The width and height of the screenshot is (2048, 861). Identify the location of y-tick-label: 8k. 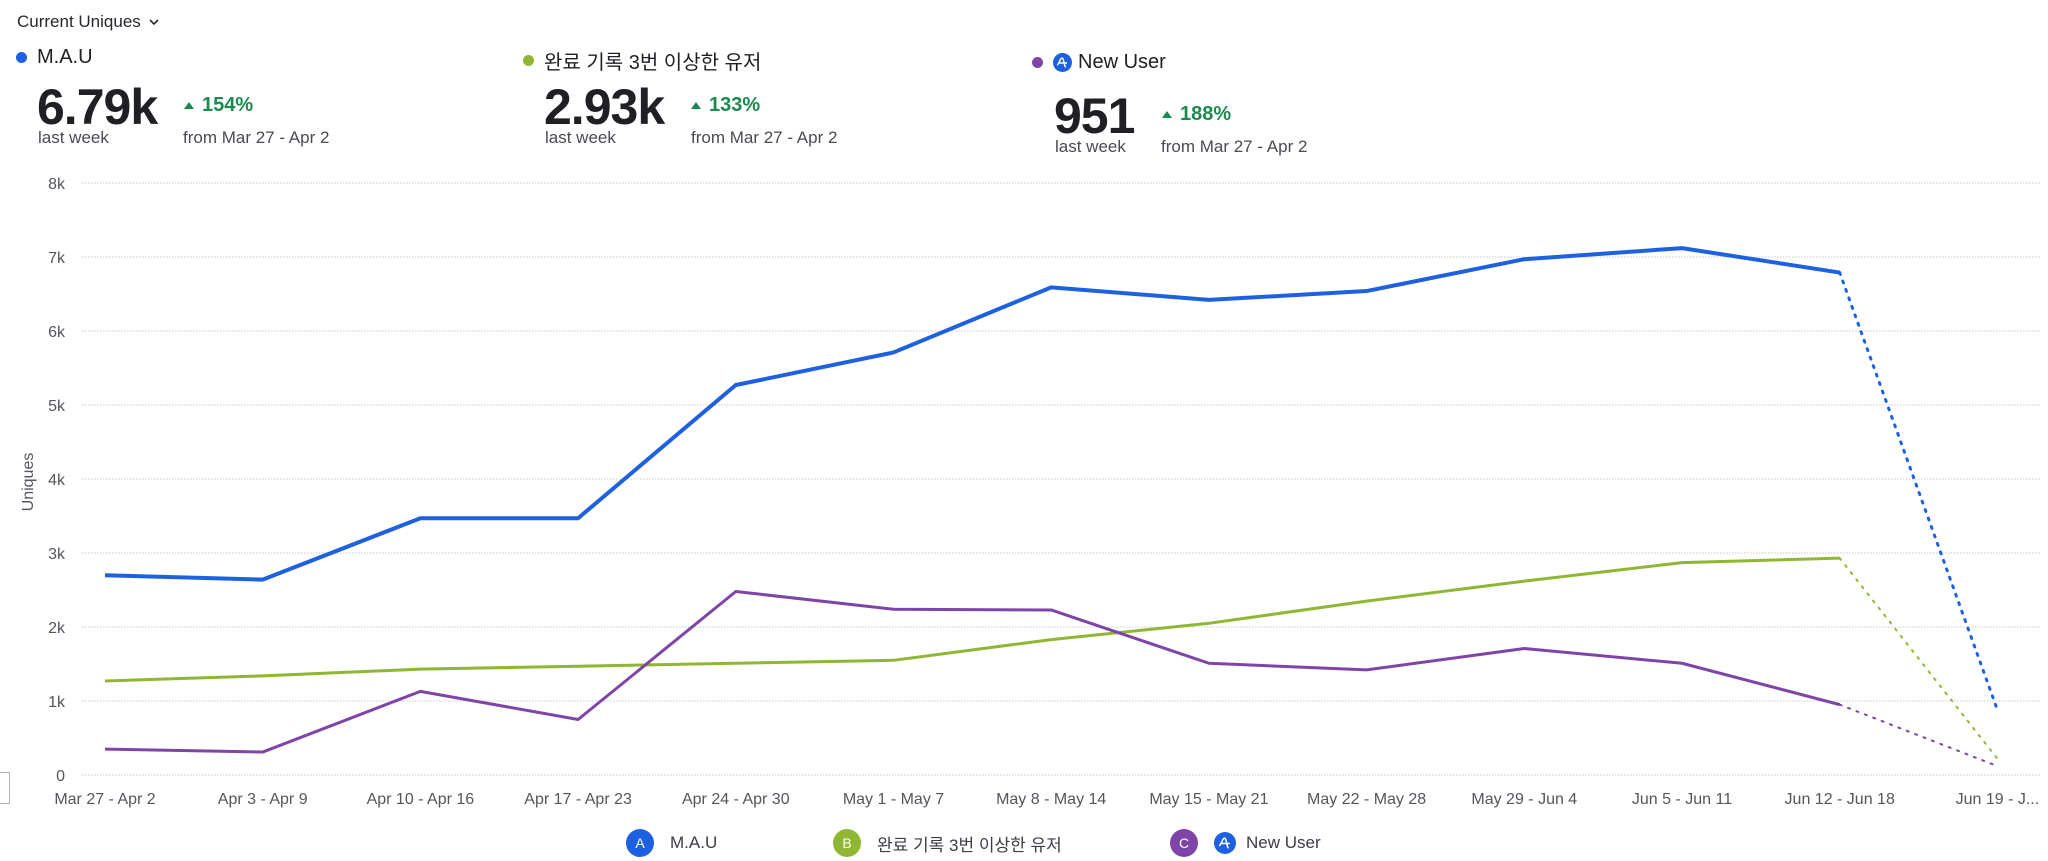
(57, 184).